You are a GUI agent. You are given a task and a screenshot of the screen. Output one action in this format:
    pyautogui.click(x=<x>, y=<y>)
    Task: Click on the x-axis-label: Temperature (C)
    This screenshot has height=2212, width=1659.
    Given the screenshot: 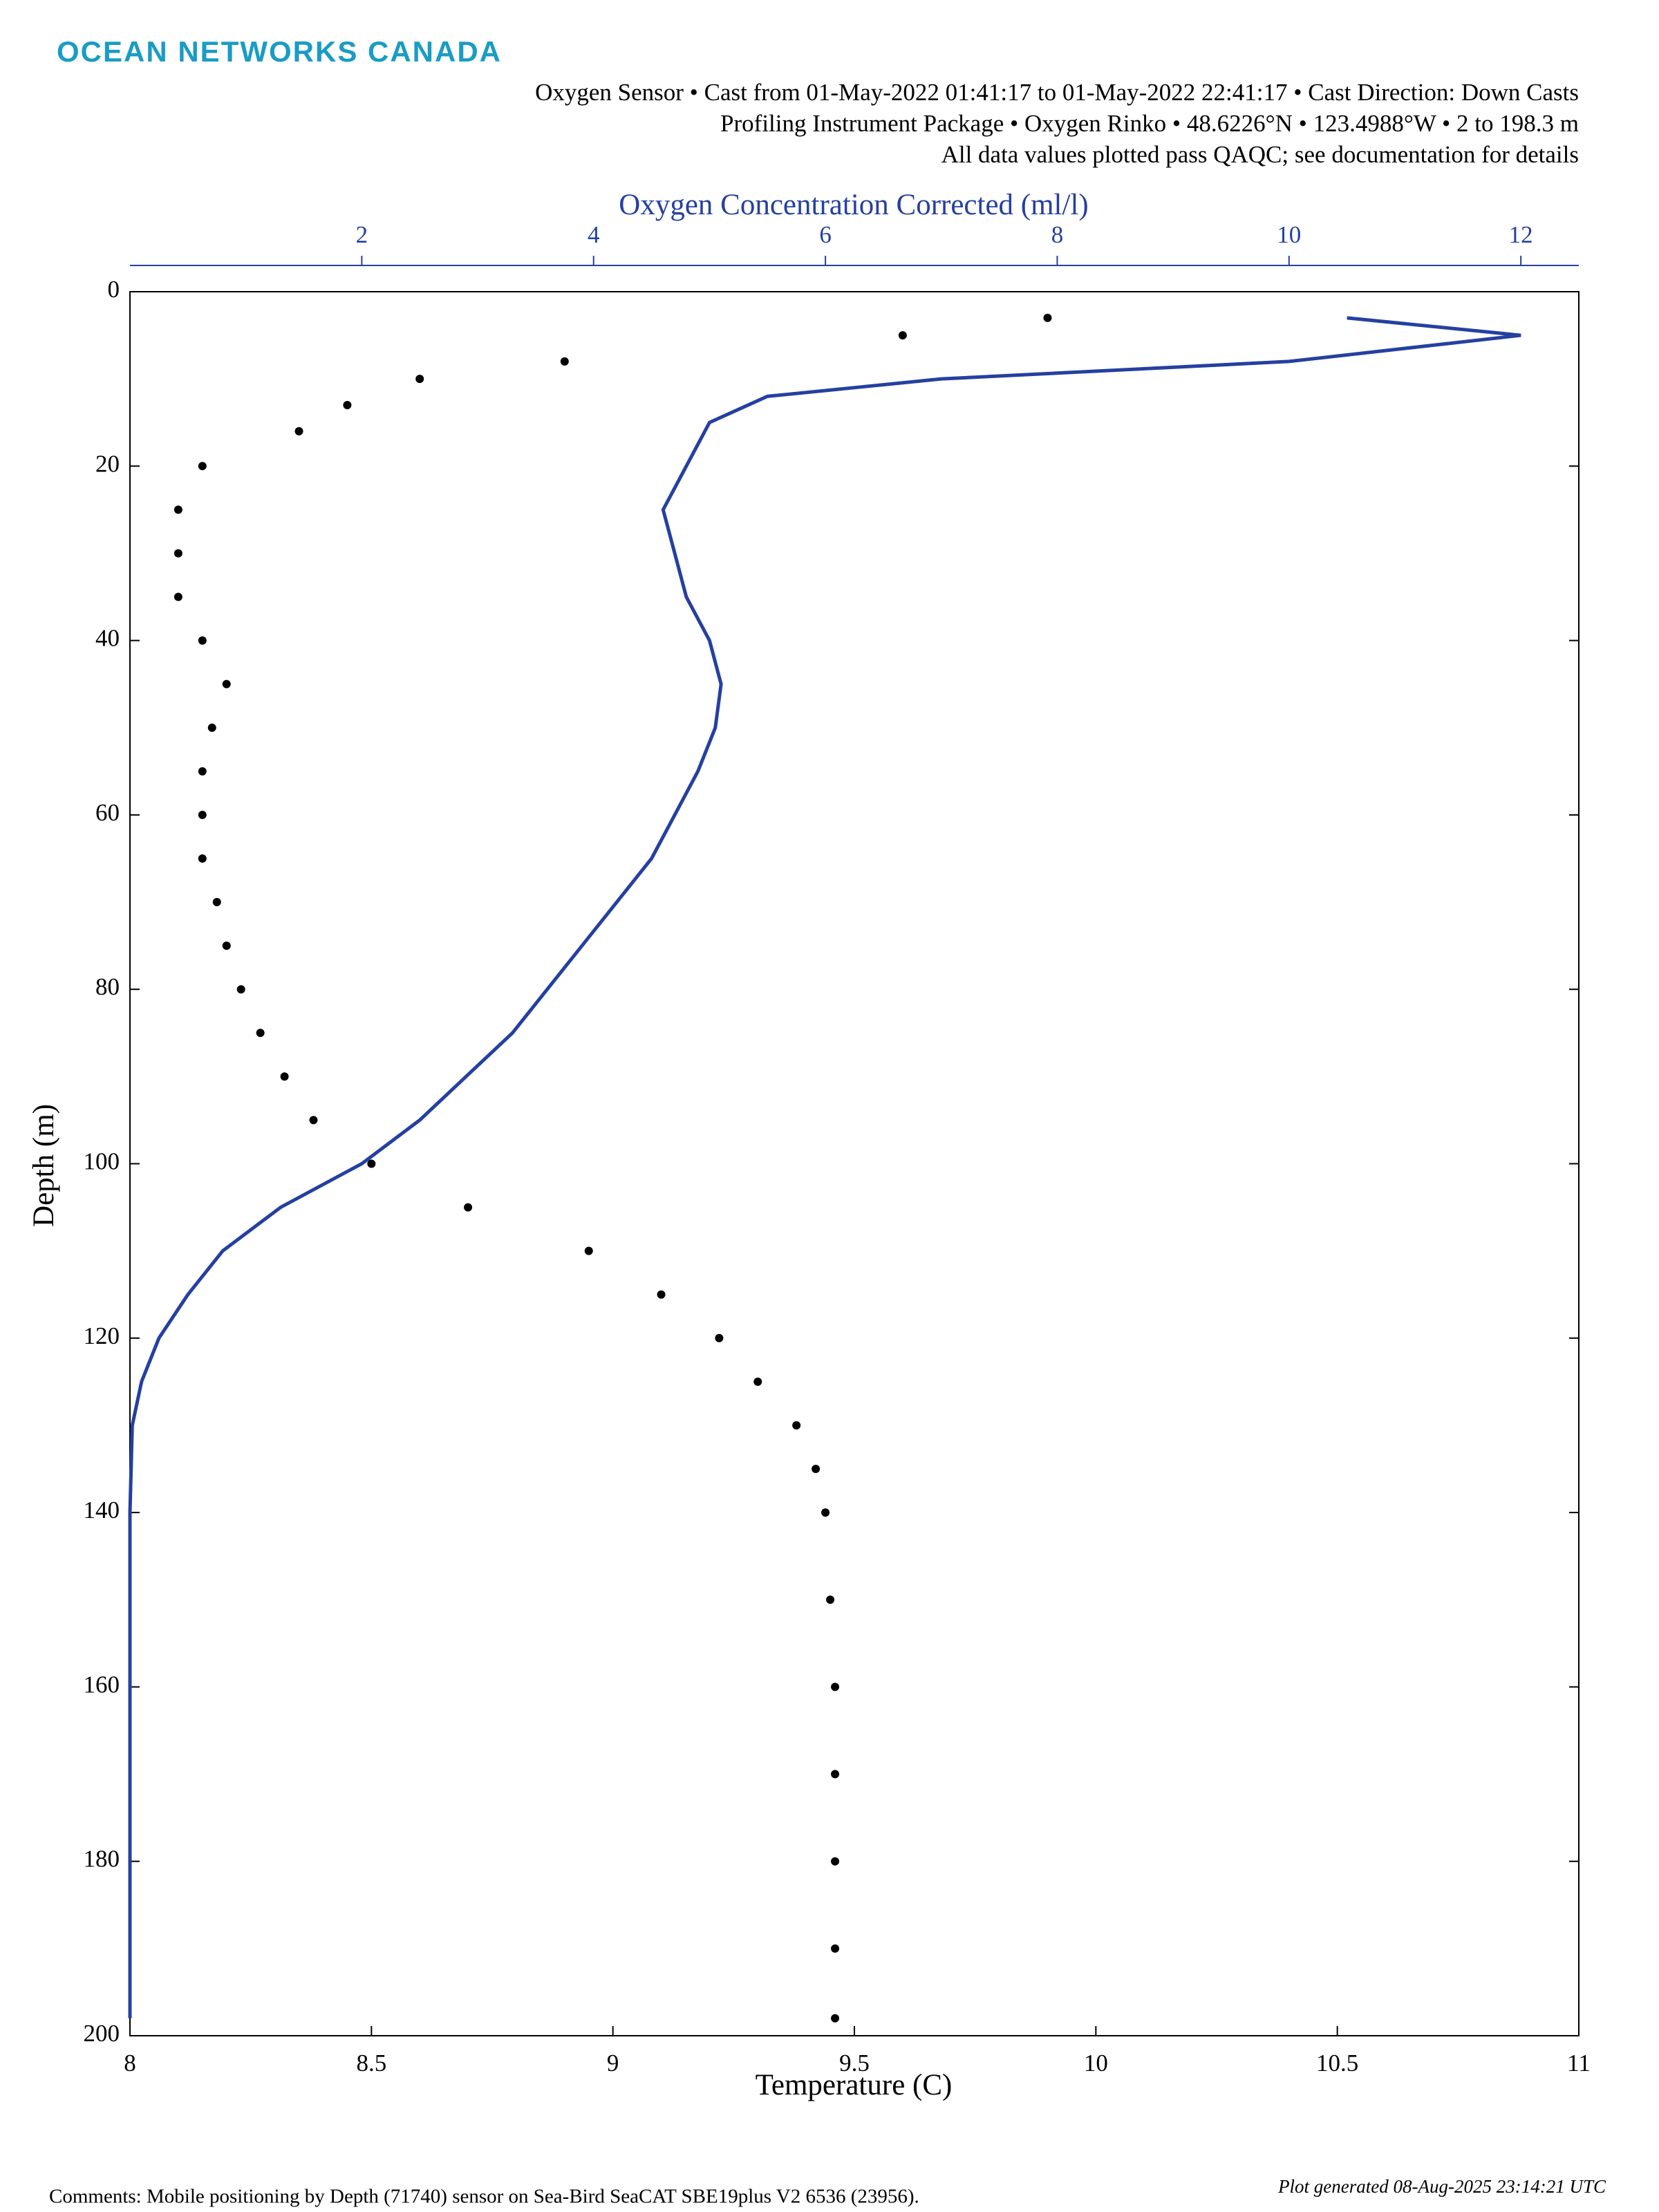 What is the action you would take?
    pyautogui.click(x=854, y=2085)
    